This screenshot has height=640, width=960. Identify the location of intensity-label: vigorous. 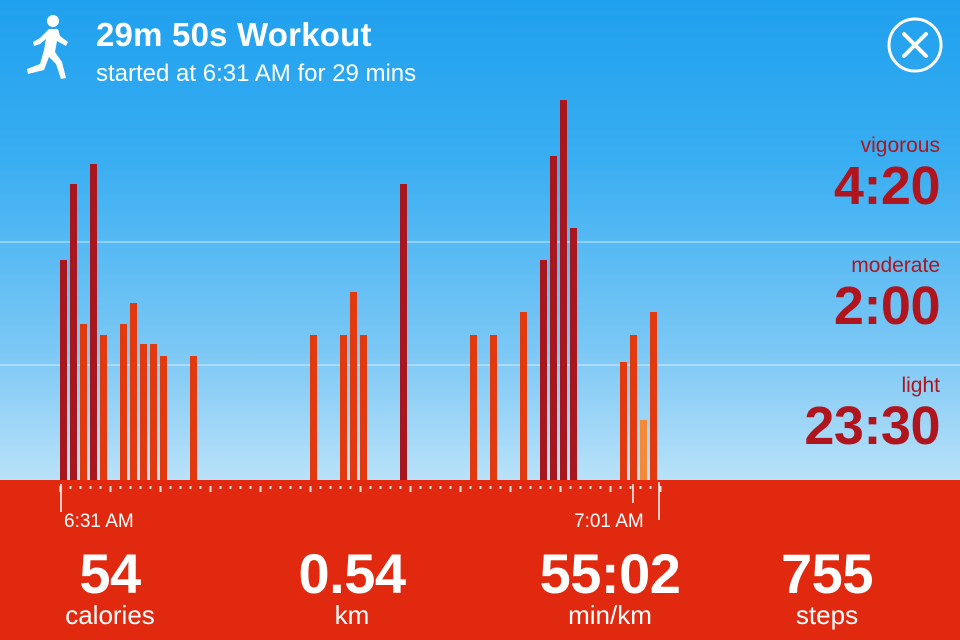
(900, 145).